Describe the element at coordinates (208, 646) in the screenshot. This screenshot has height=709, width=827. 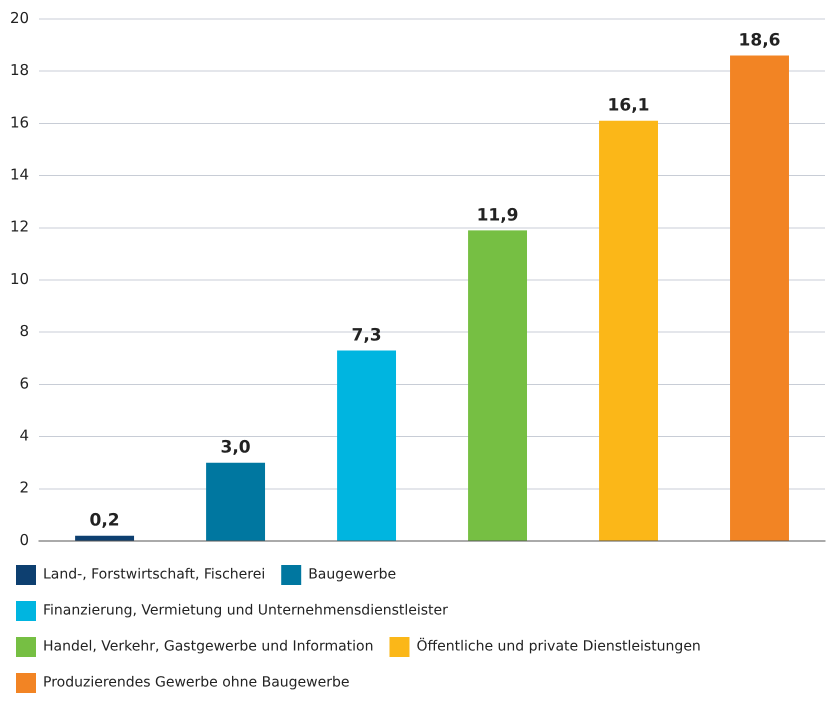
I see `legend-label: Handel, Verkehr, Gastgewerbe und Information` at that location.